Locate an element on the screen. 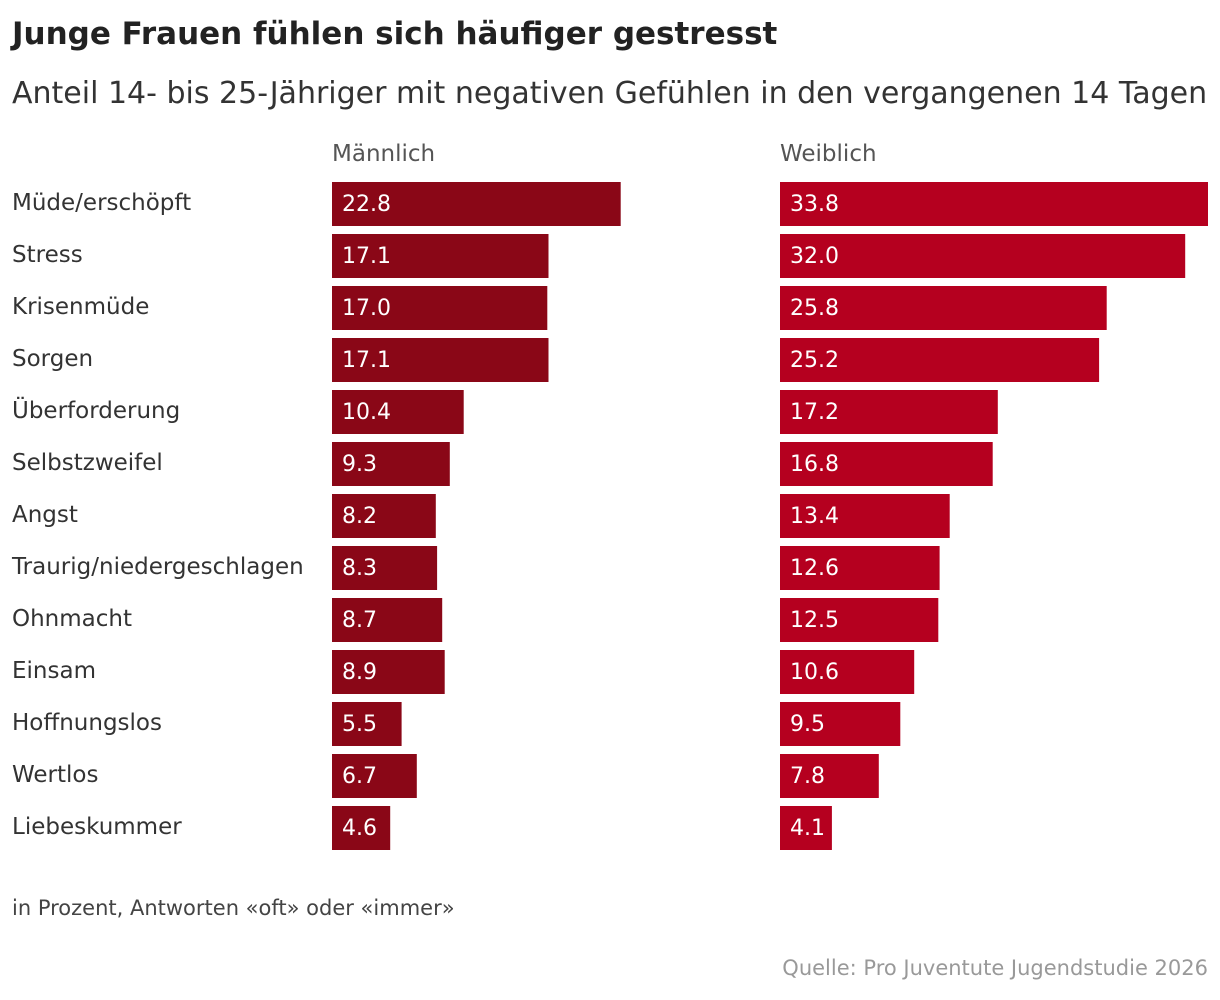  female-bar-angst is located at coordinates (865, 516).